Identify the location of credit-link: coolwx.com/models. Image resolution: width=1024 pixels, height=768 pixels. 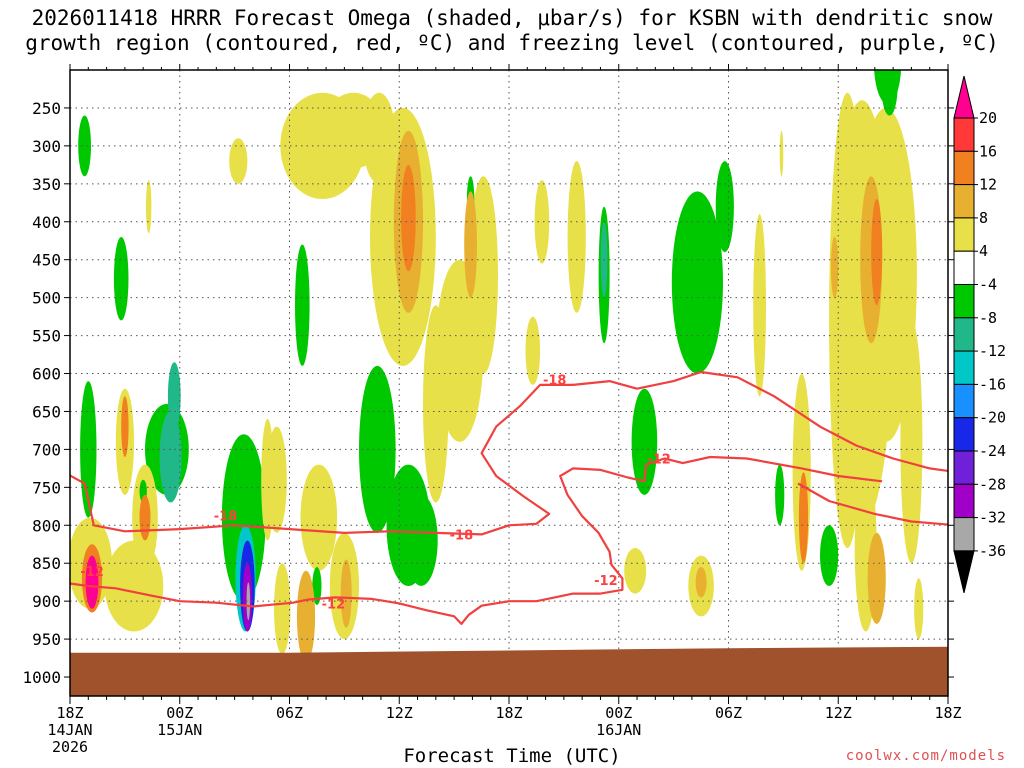
(925, 756).